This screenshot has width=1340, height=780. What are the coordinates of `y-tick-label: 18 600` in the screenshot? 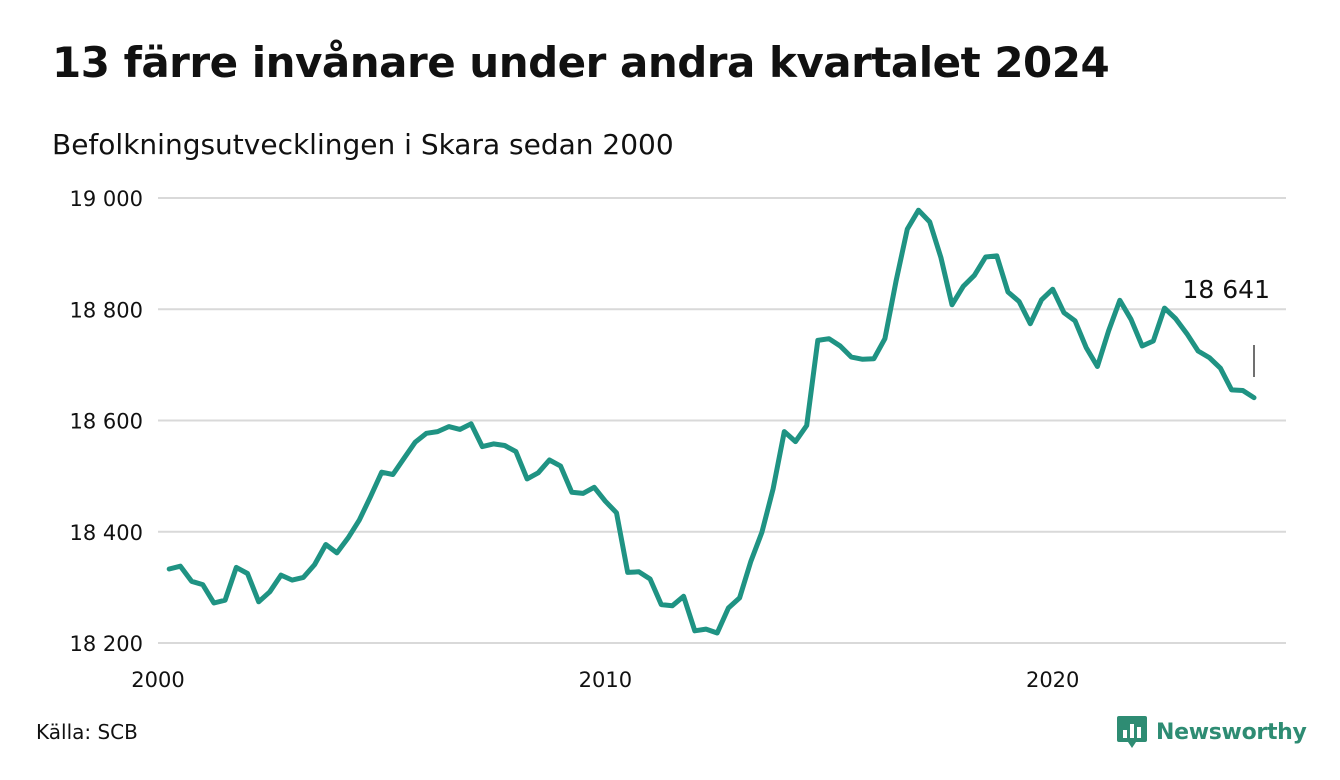 It's located at (106, 422).